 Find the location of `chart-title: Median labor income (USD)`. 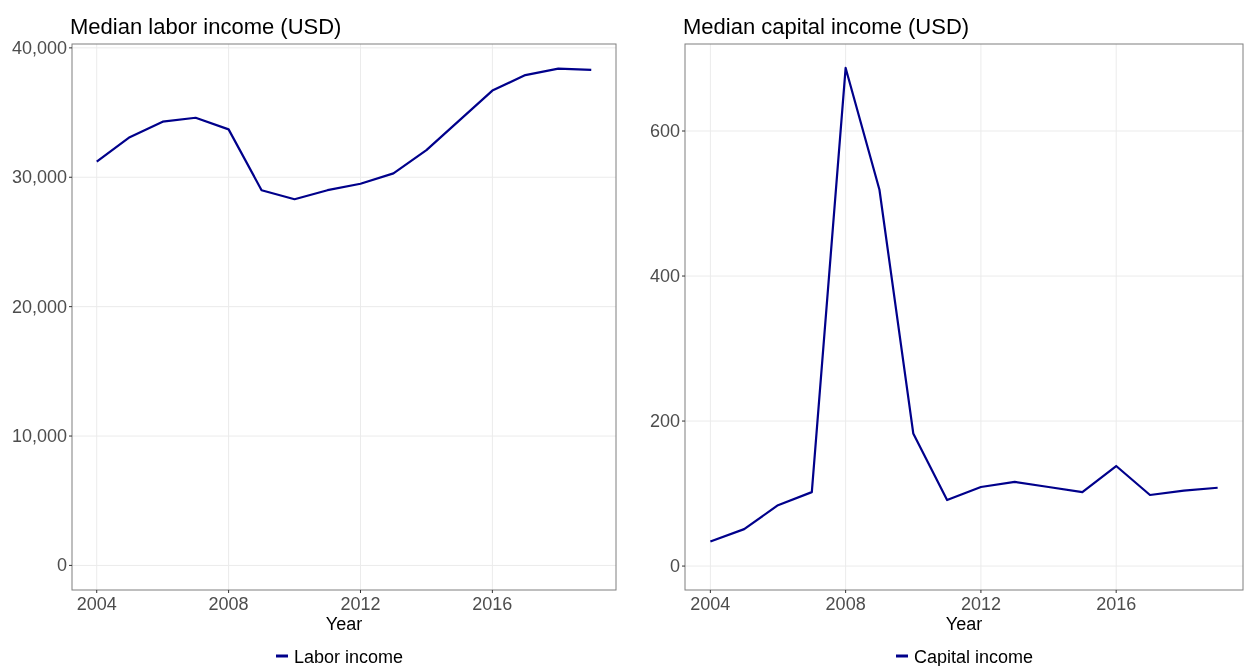

chart-title: Median labor income (USD) is located at coordinates (206, 26).